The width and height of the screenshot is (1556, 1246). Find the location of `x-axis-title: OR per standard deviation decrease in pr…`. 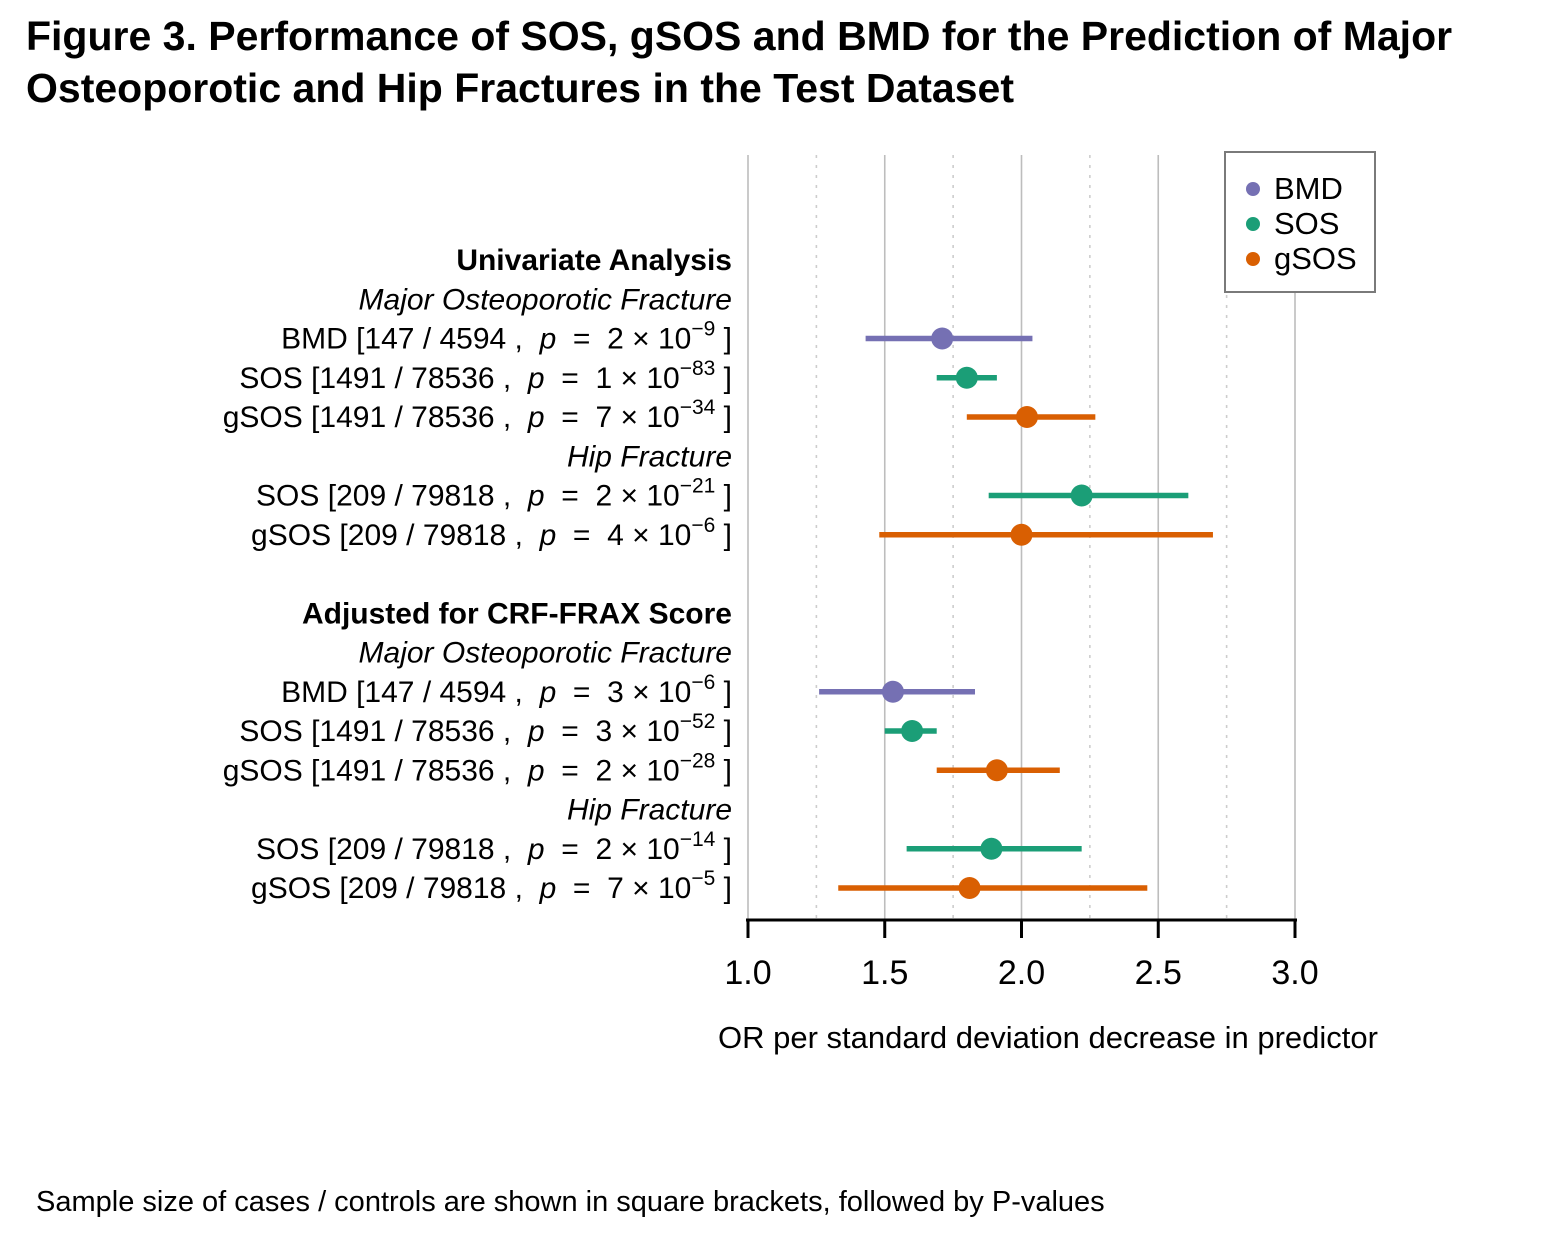

x-axis-title: OR per standard deviation decrease in pr… is located at coordinates (1048, 1037).